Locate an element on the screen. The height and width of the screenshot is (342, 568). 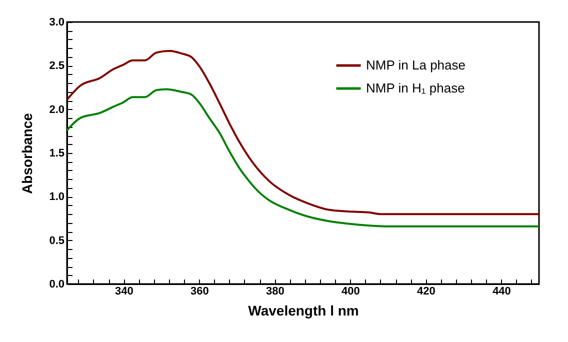
x-axis-title: Wavelength l nm is located at coordinates (303, 310).